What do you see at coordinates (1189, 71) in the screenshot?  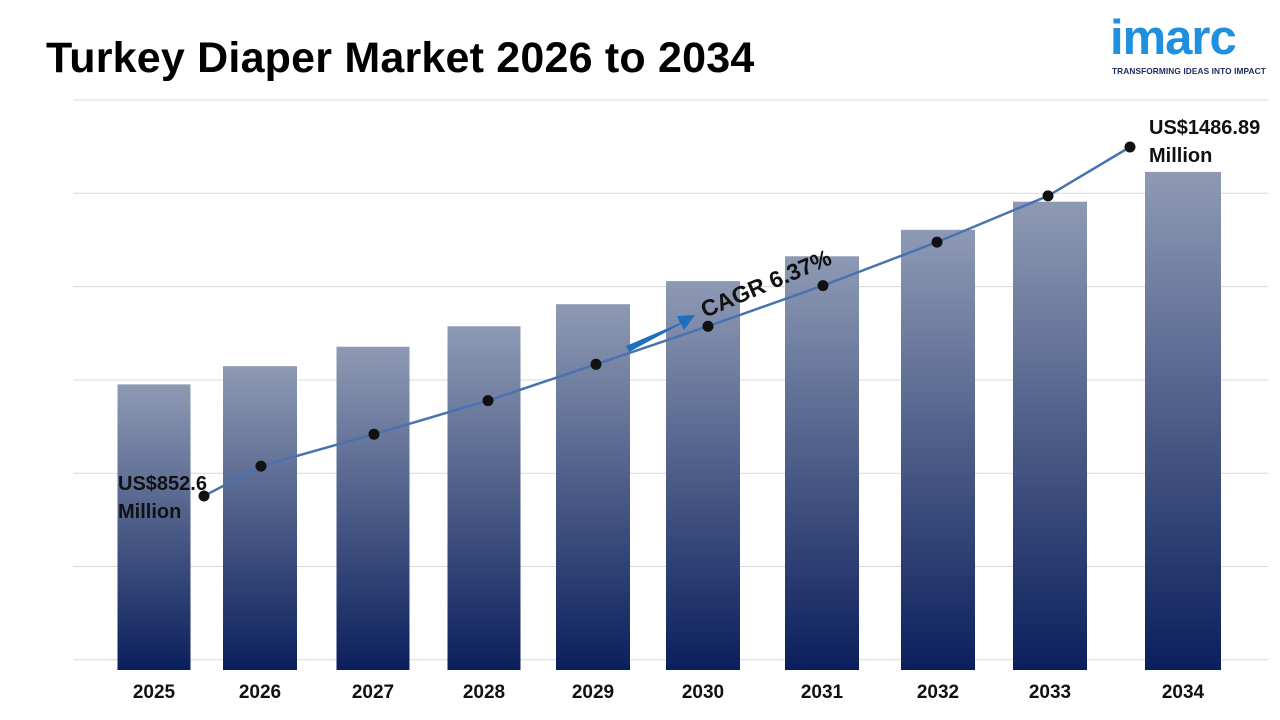 I see `logo-tagline: TRANSFORMING IDEAS INTO IMPACT` at bounding box center [1189, 71].